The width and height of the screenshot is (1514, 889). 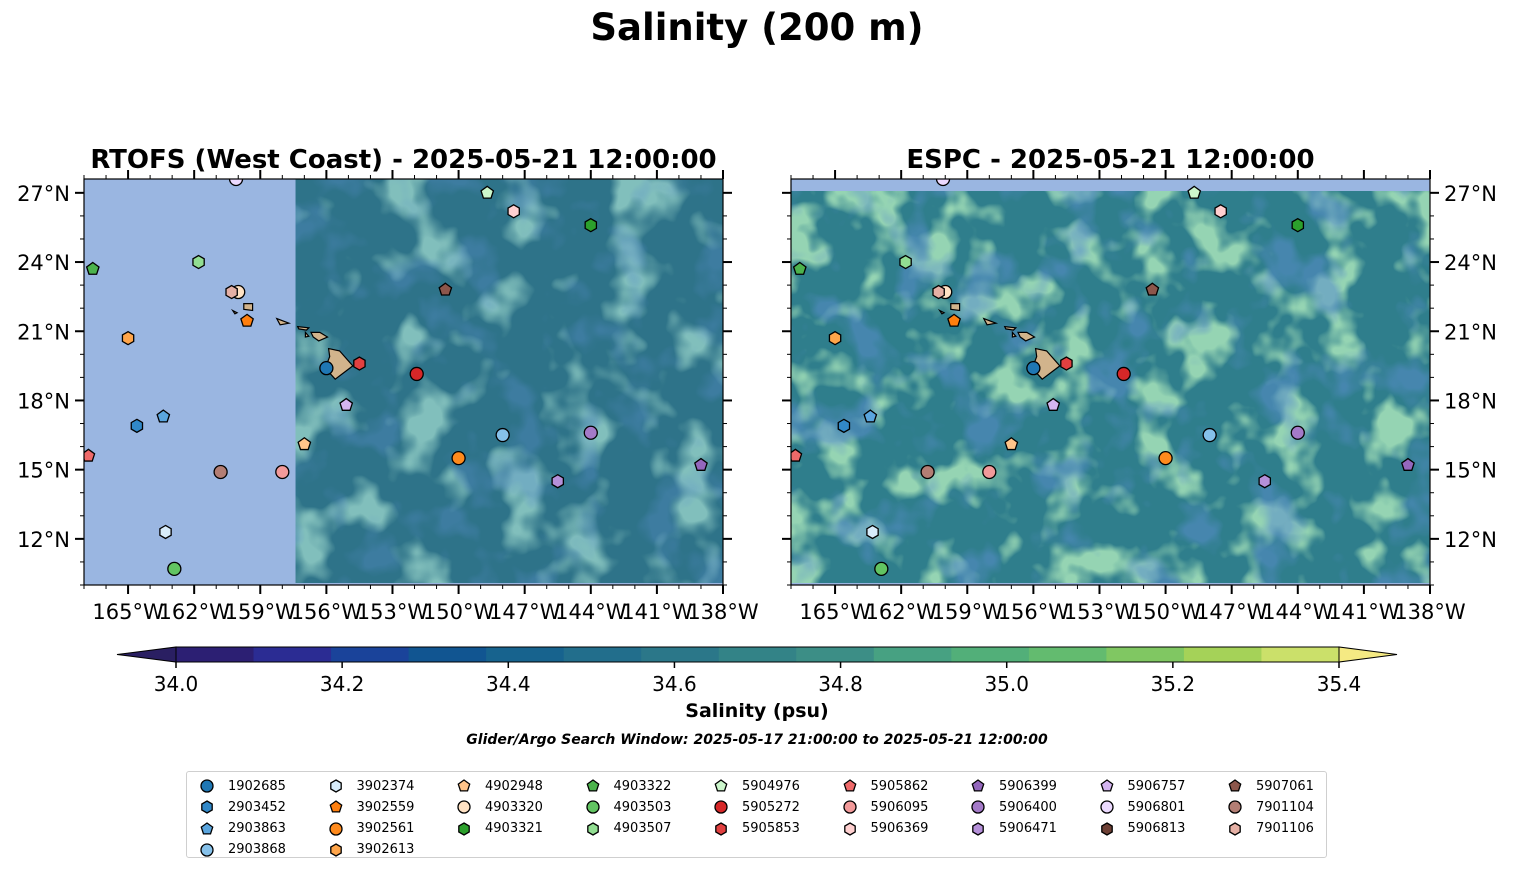 What do you see at coordinates (257, 829) in the screenshot?
I see `legend-label: 2903863` at bounding box center [257, 829].